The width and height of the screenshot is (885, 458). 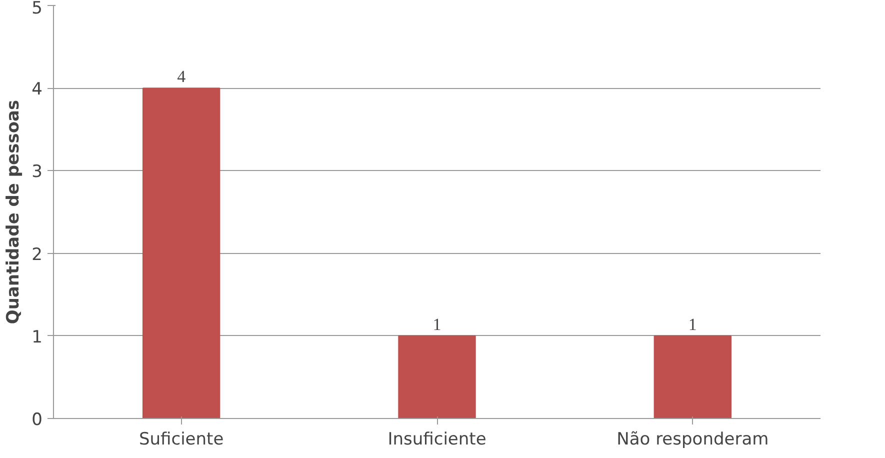 I want to click on y-axis-title: Quantidade de pessoas, so click(x=14, y=212).